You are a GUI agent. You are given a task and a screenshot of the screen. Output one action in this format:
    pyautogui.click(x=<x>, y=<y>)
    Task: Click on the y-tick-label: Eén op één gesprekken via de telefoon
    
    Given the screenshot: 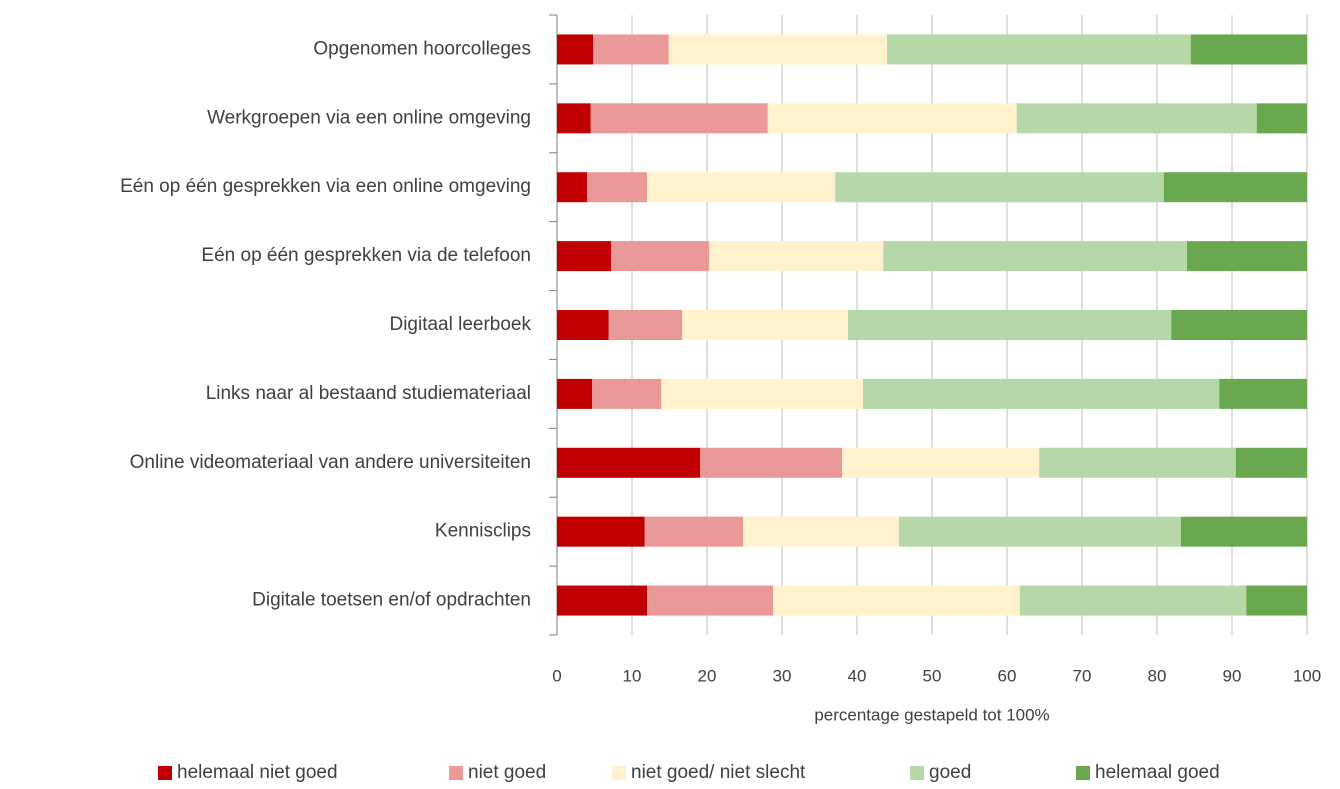 What is the action you would take?
    pyautogui.click(x=366, y=255)
    